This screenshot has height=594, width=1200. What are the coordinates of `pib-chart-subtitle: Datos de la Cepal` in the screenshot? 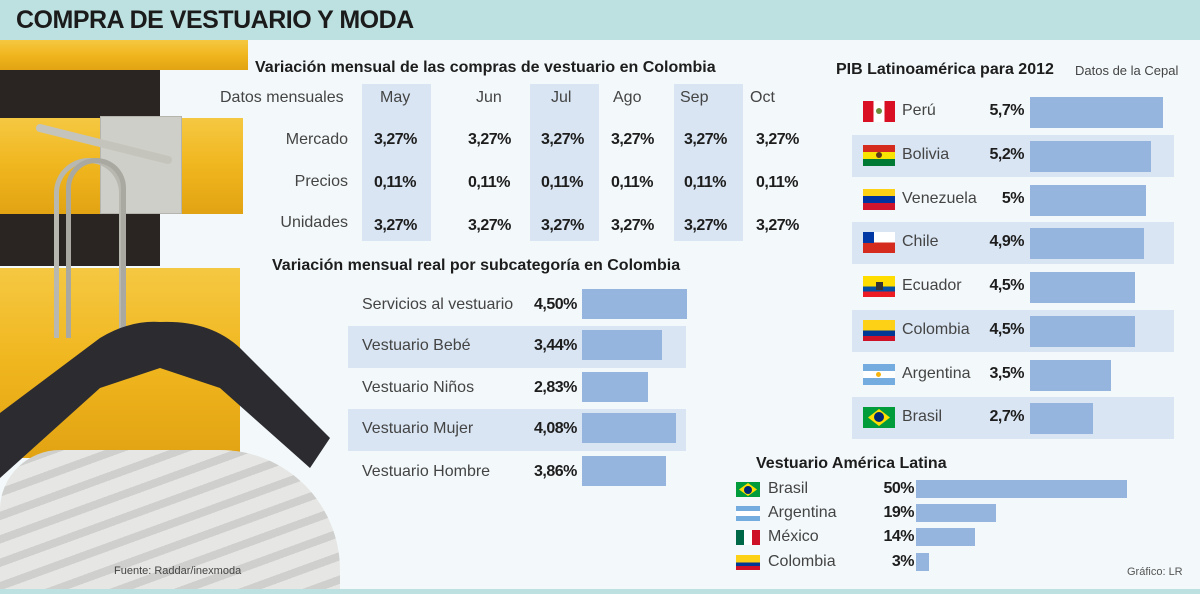 It's located at (1127, 70).